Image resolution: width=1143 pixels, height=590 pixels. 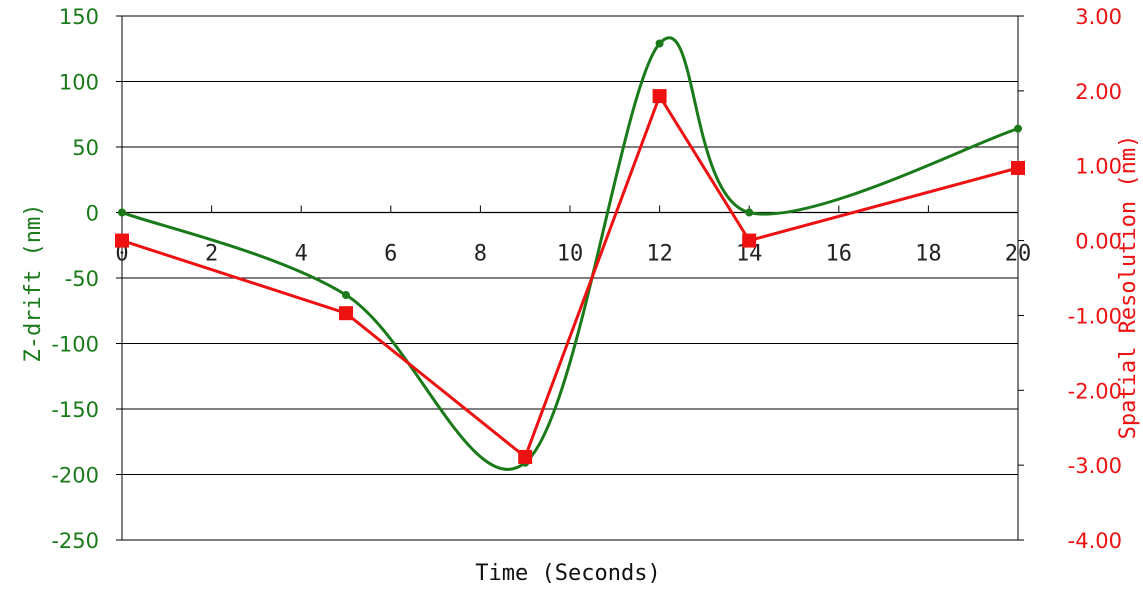 I want to click on x-tick-label: 16, so click(x=839, y=254).